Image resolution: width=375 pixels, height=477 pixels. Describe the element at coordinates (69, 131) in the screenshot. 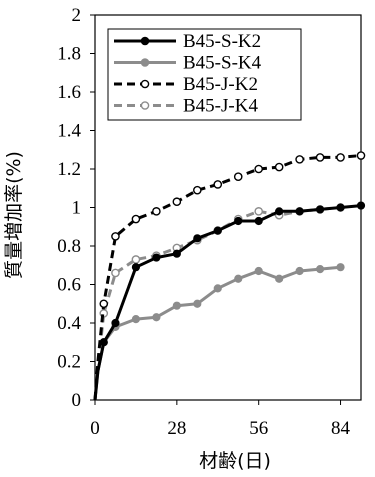

I see `y-tick-label: 1.4` at that location.